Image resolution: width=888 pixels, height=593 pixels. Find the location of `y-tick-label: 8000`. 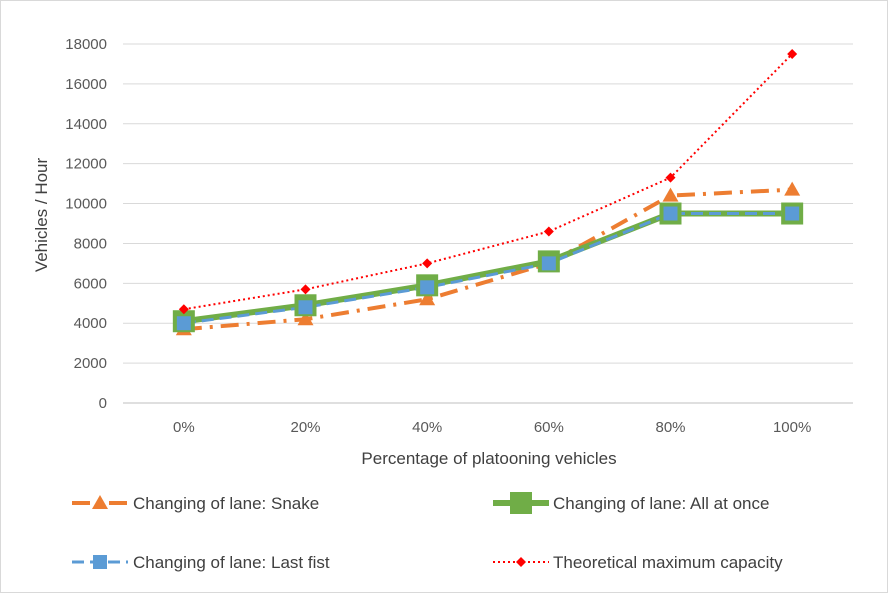

y-tick-label: 8000 is located at coordinates (90, 243).